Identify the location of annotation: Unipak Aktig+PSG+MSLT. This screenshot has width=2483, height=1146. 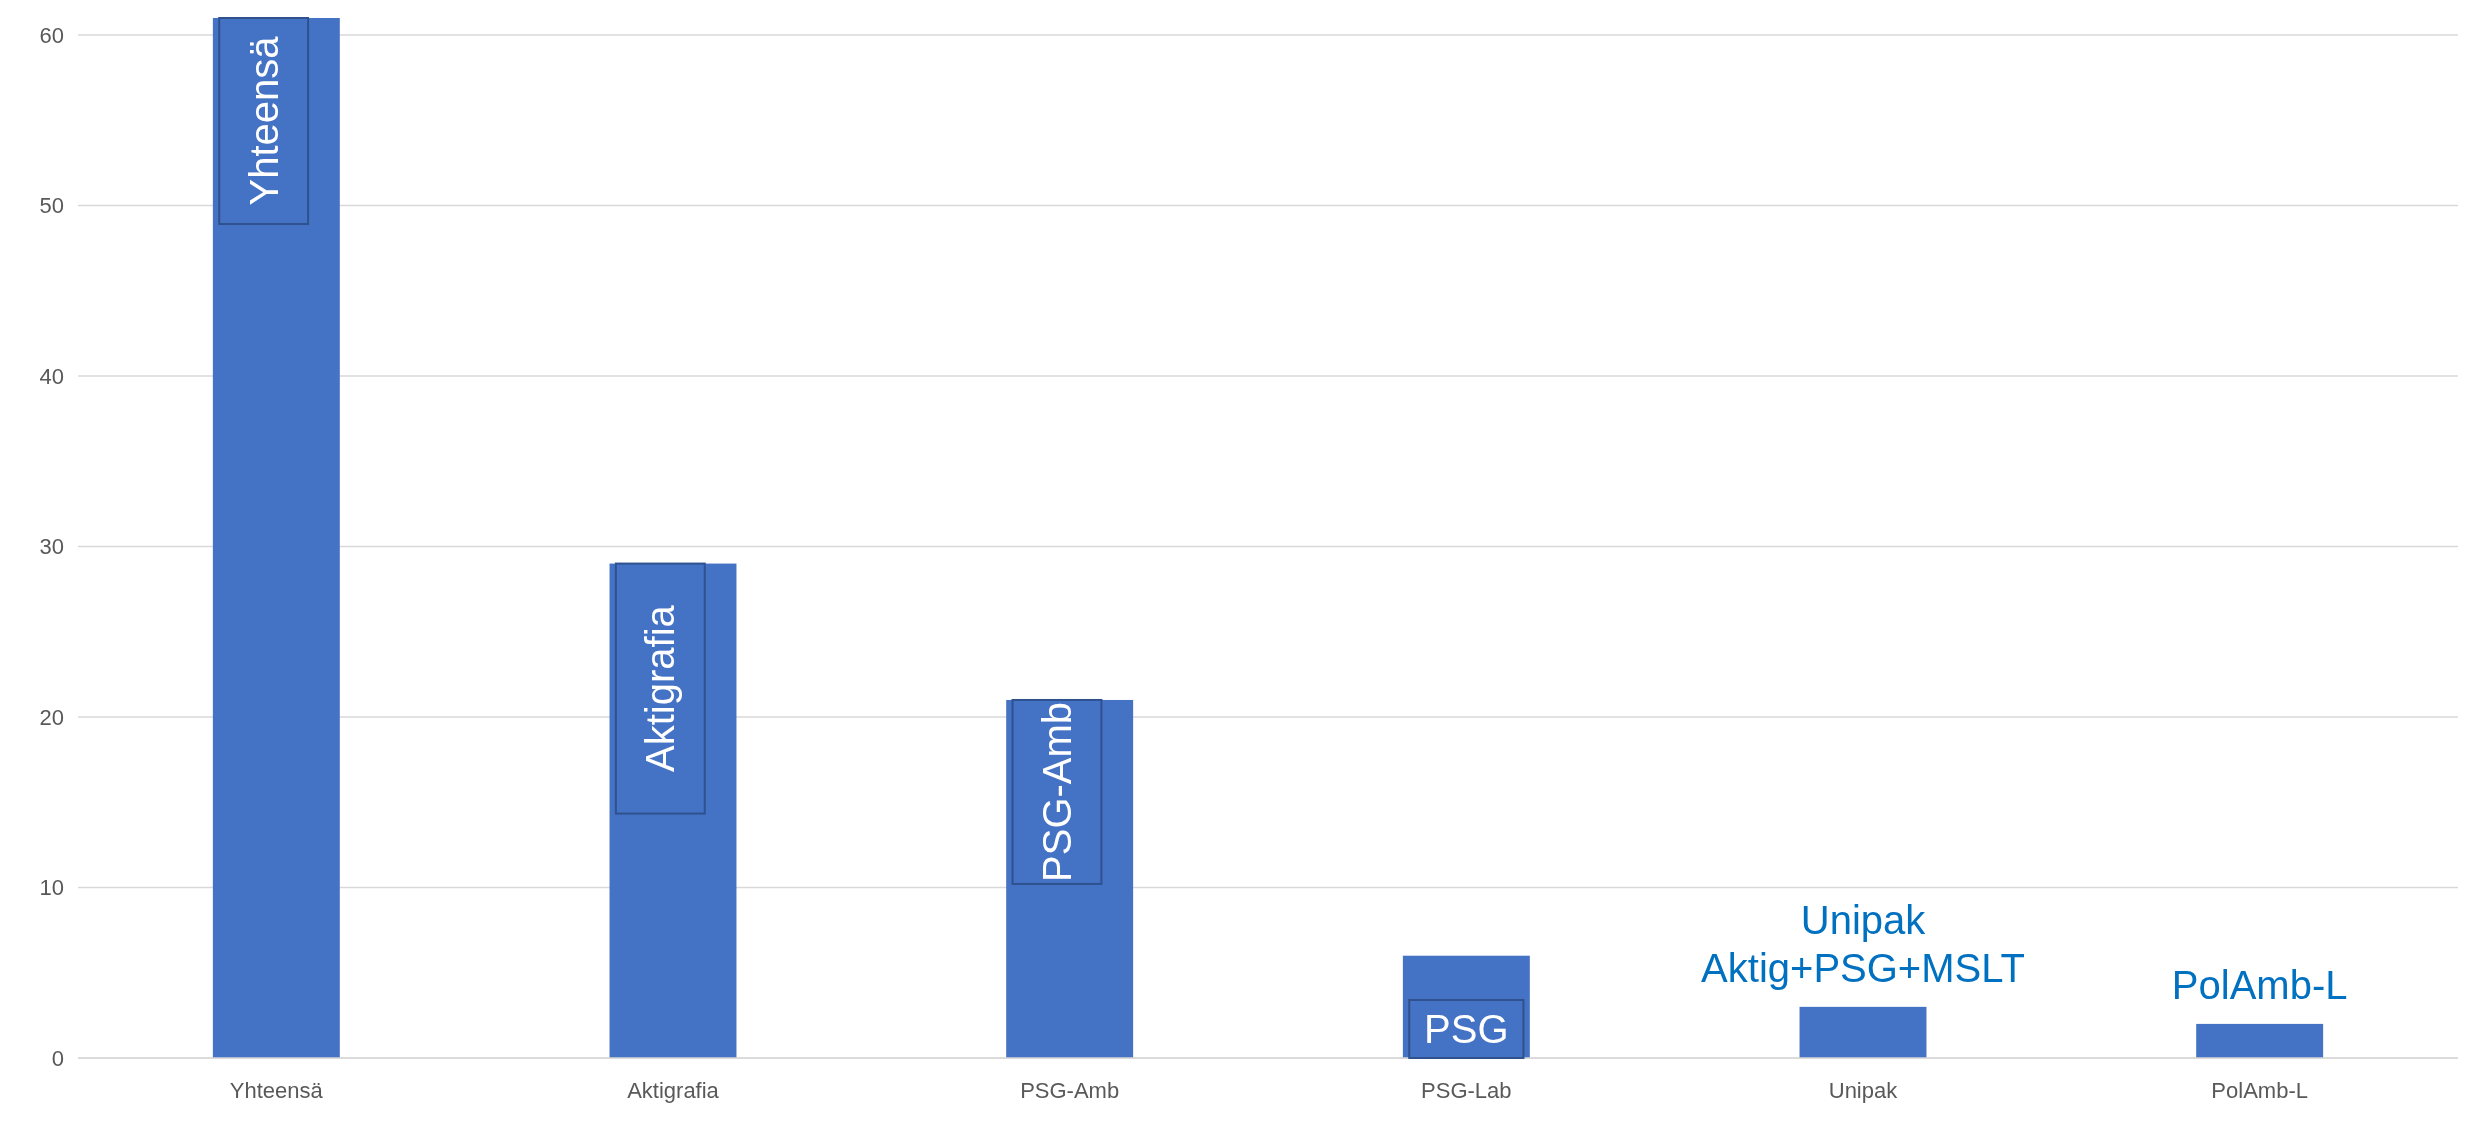
(1863, 943).